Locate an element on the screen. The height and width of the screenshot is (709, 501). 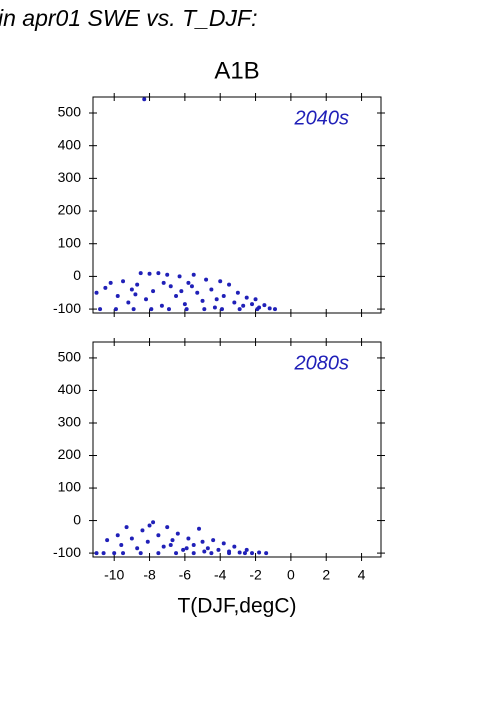
panel-annotation: 2080s is located at coordinates (322, 363).